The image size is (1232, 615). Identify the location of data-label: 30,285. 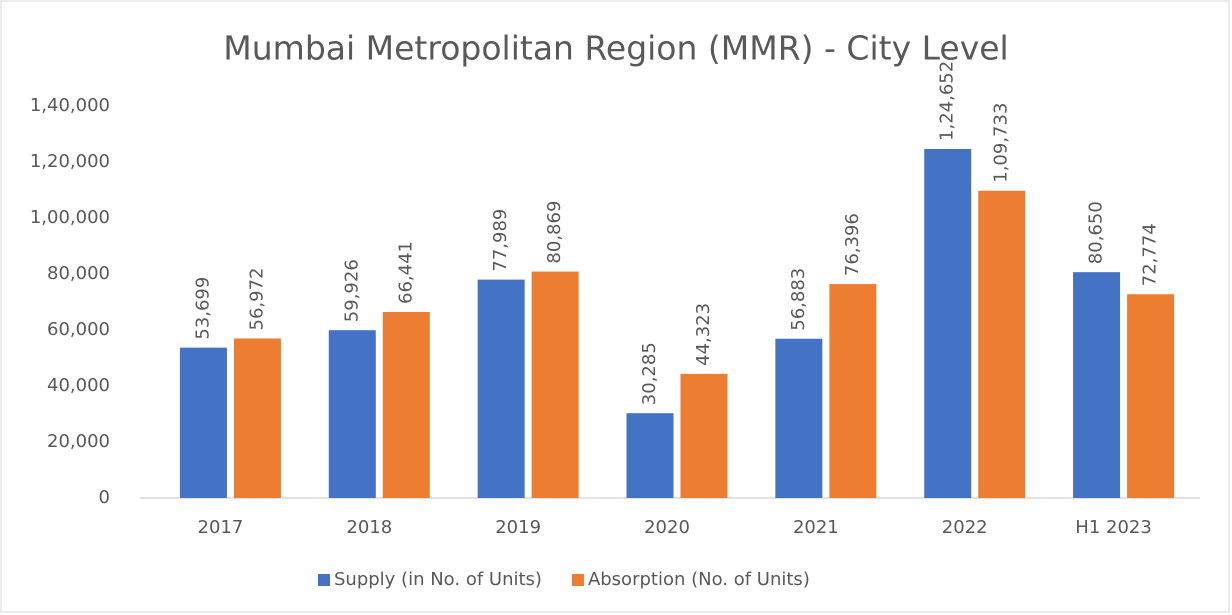
(649, 373).